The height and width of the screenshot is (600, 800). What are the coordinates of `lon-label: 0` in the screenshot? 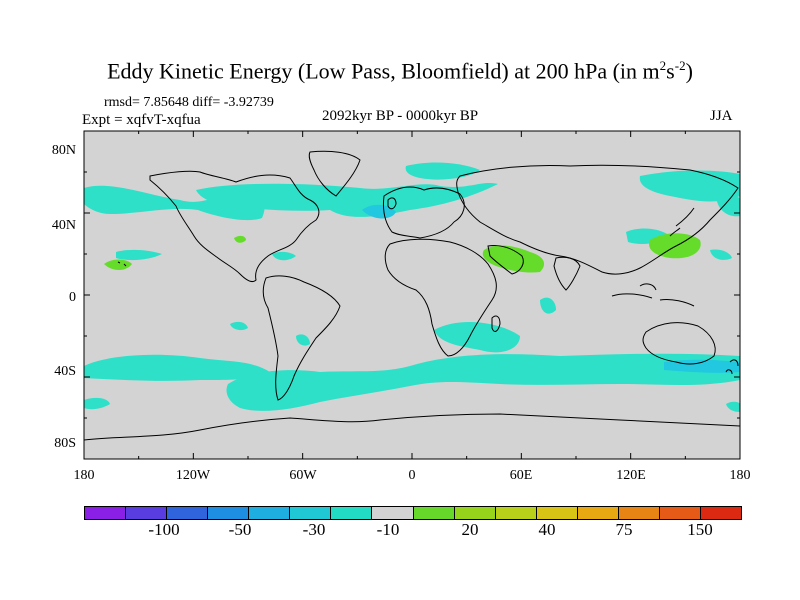 It's located at (412, 475).